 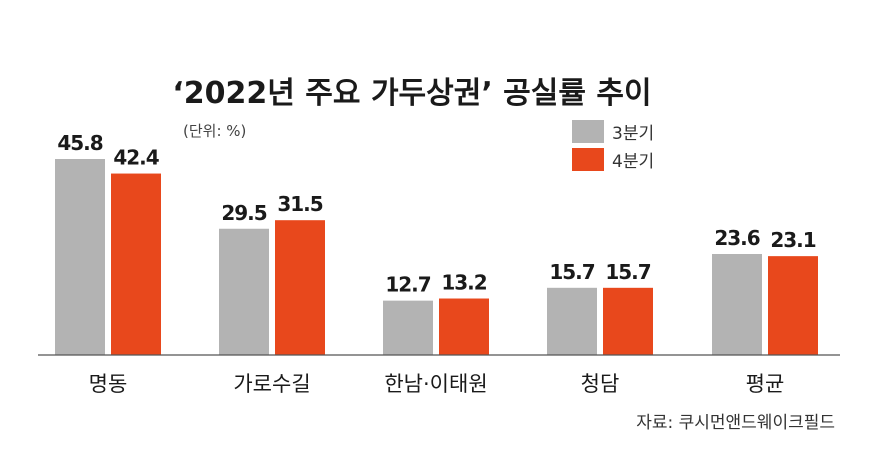 What do you see at coordinates (736, 238) in the screenshot?
I see `value-label-3q-4: 23.6` at bounding box center [736, 238].